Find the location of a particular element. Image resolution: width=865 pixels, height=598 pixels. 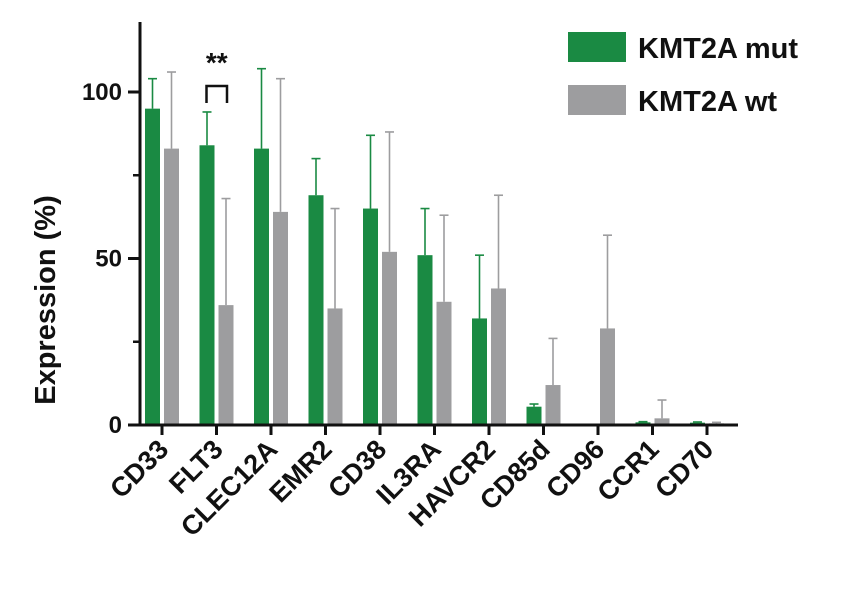

bar-kmt2a-mut-clec12a is located at coordinates (261, 287).